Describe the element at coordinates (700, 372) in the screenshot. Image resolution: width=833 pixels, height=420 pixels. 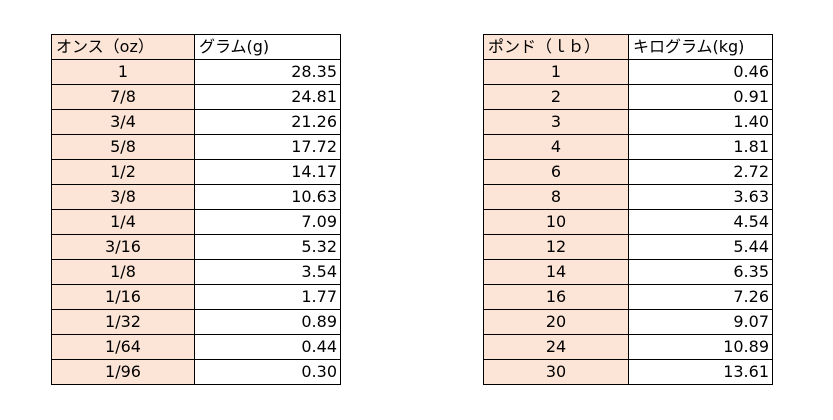
I see `pound-value-cell: 13.61` at that location.